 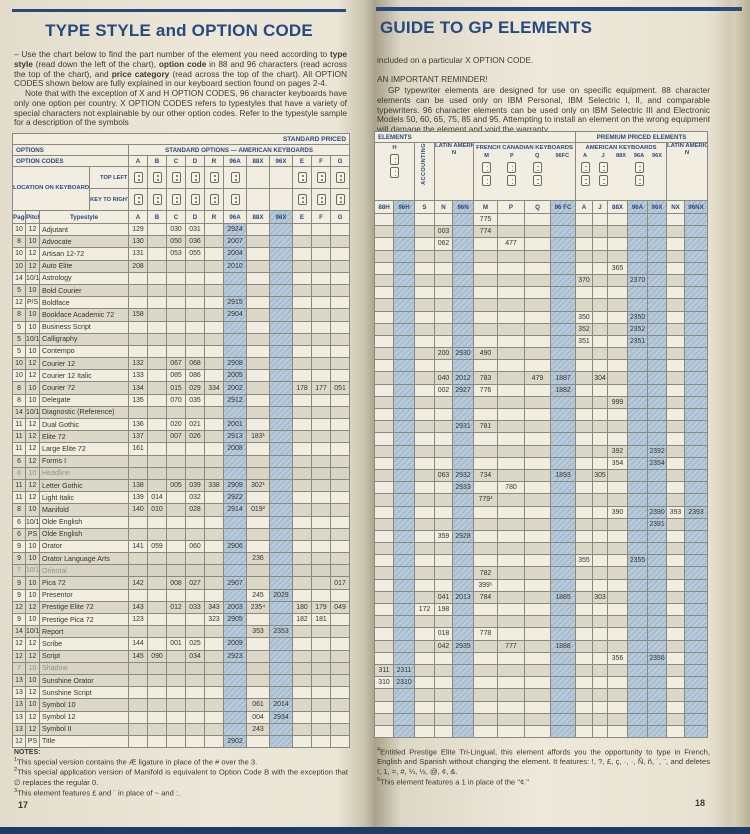 I want to click on page-number-right: 18, so click(x=700, y=803).